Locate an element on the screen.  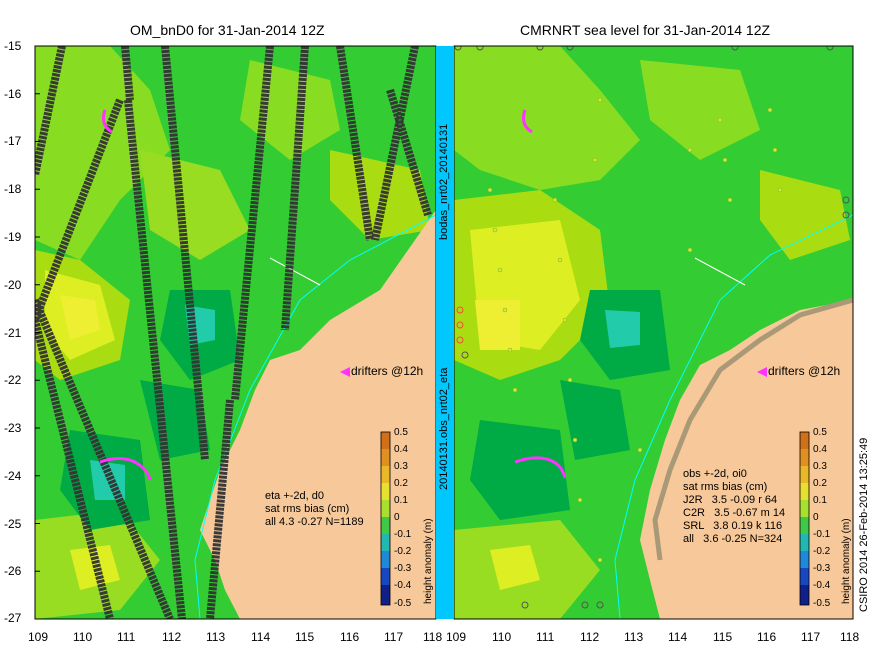
stat-line: obs +-2d, oi0 is located at coordinates (715, 474).